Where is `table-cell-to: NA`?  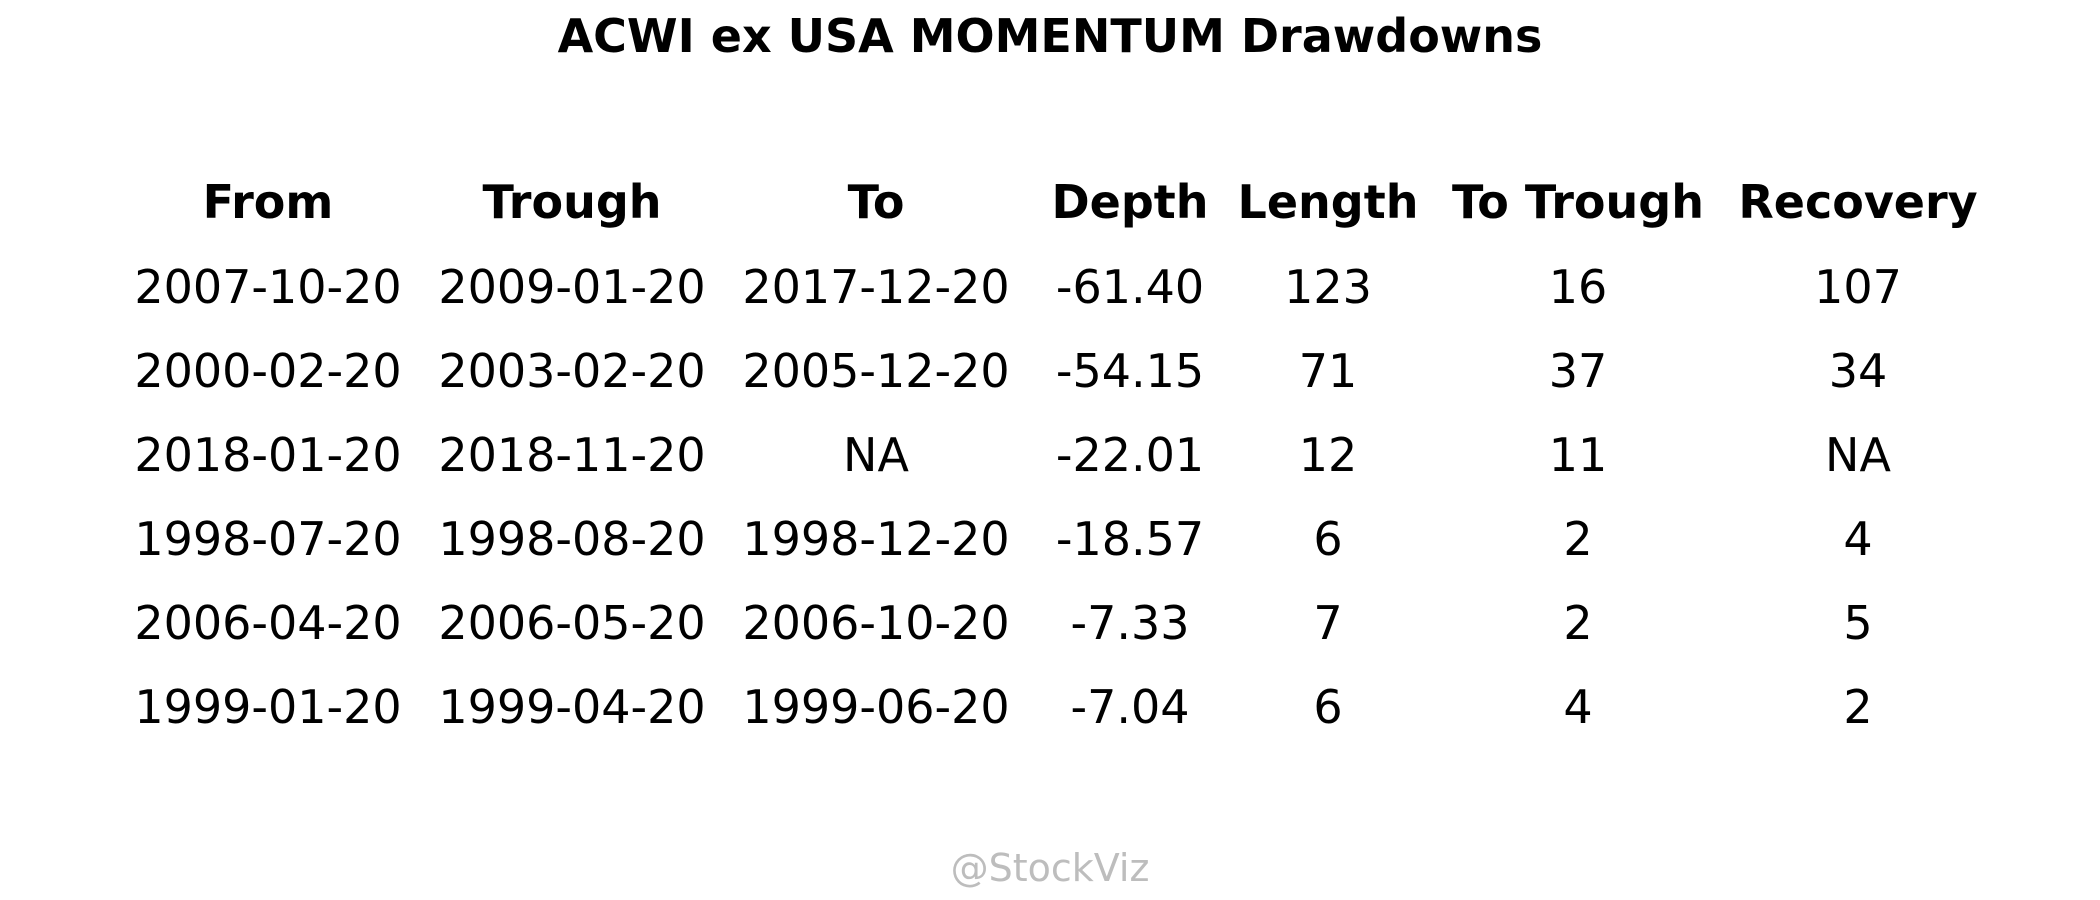
table-cell-to: NA is located at coordinates (876, 455).